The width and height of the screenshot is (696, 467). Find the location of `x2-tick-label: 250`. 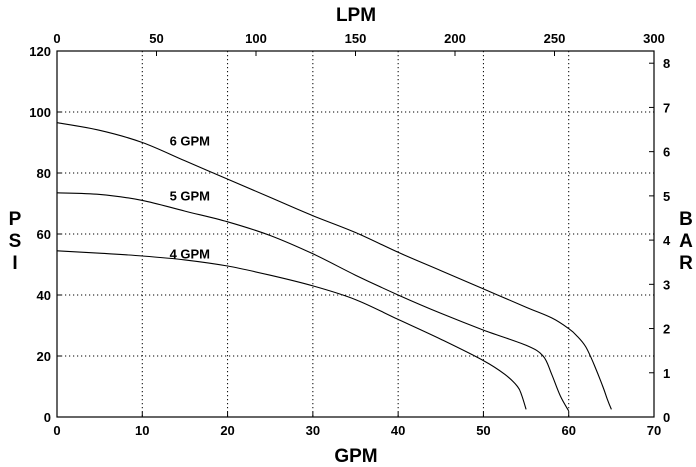

x2-tick-label: 250 is located at coordinates (555, 38).